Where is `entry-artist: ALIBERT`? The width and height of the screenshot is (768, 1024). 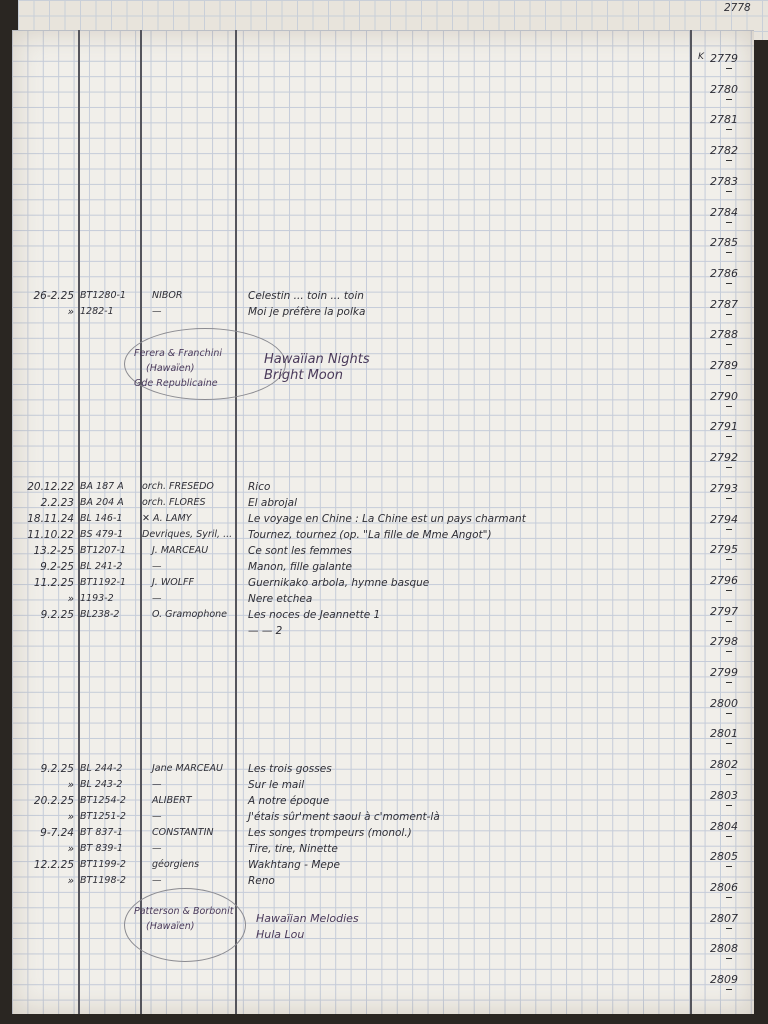 entry-artist: ALIBERT is located at coordinates (172, 800).